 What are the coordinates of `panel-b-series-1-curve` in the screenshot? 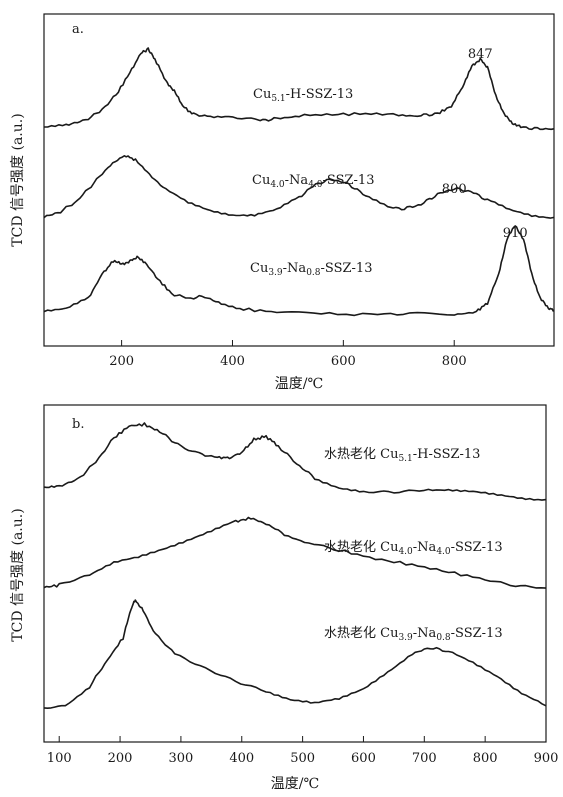 It's located at (295, 461).